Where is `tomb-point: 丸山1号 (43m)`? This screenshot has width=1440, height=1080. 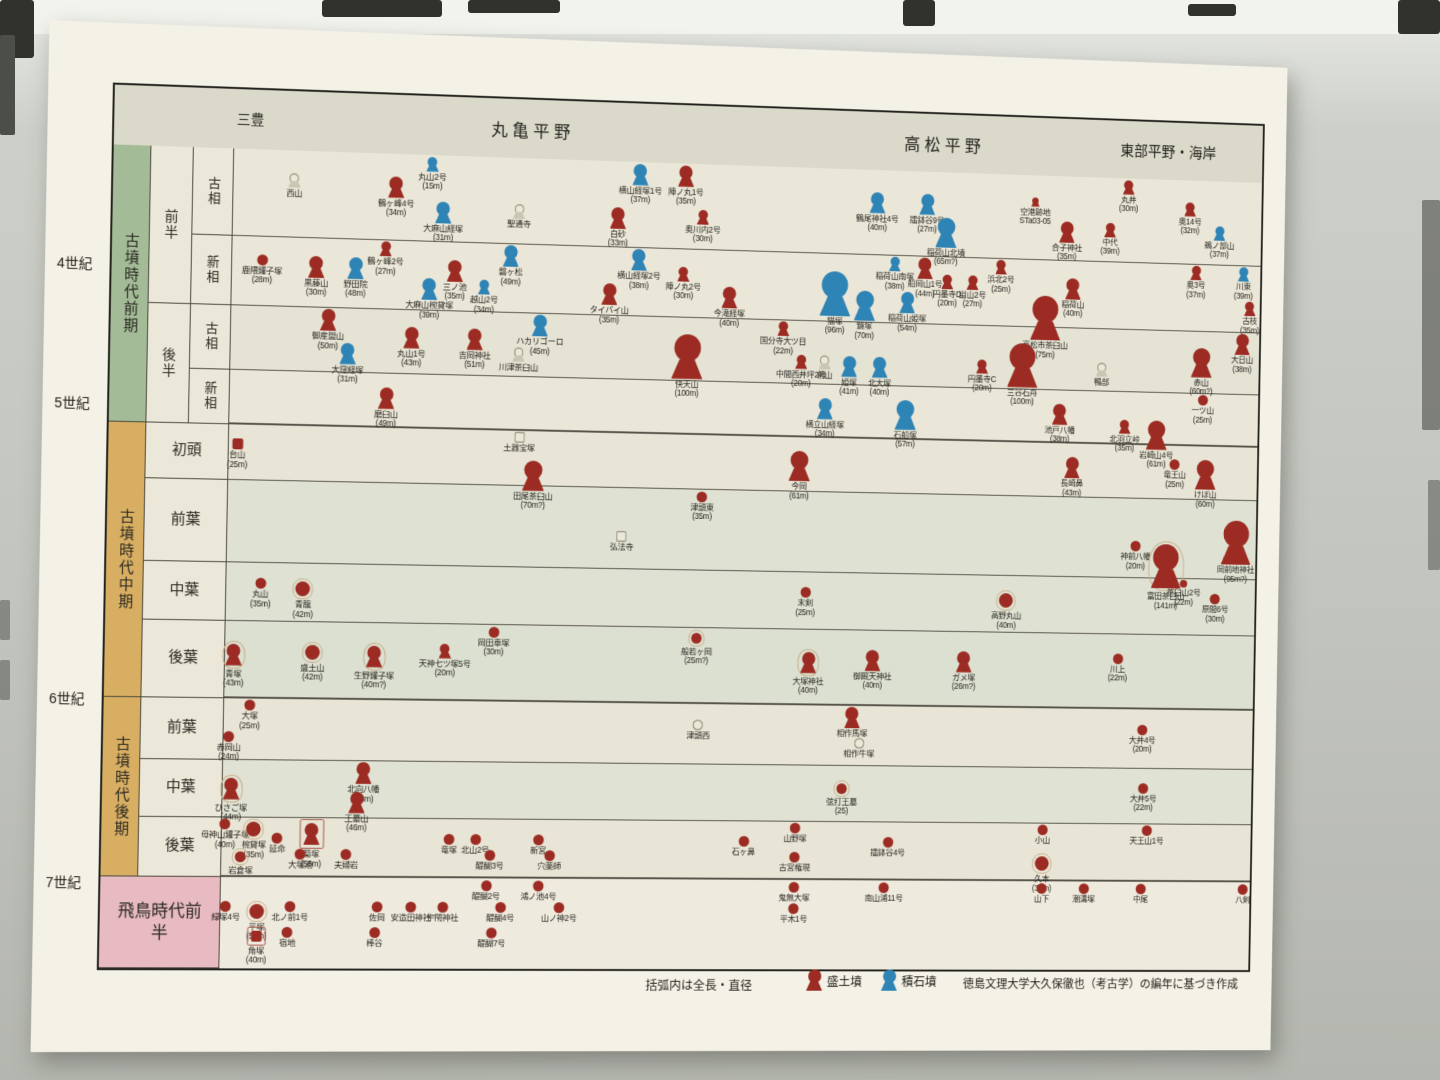
tomb-point: 丸山1号 (43m) is located at coordinates (411, 347).